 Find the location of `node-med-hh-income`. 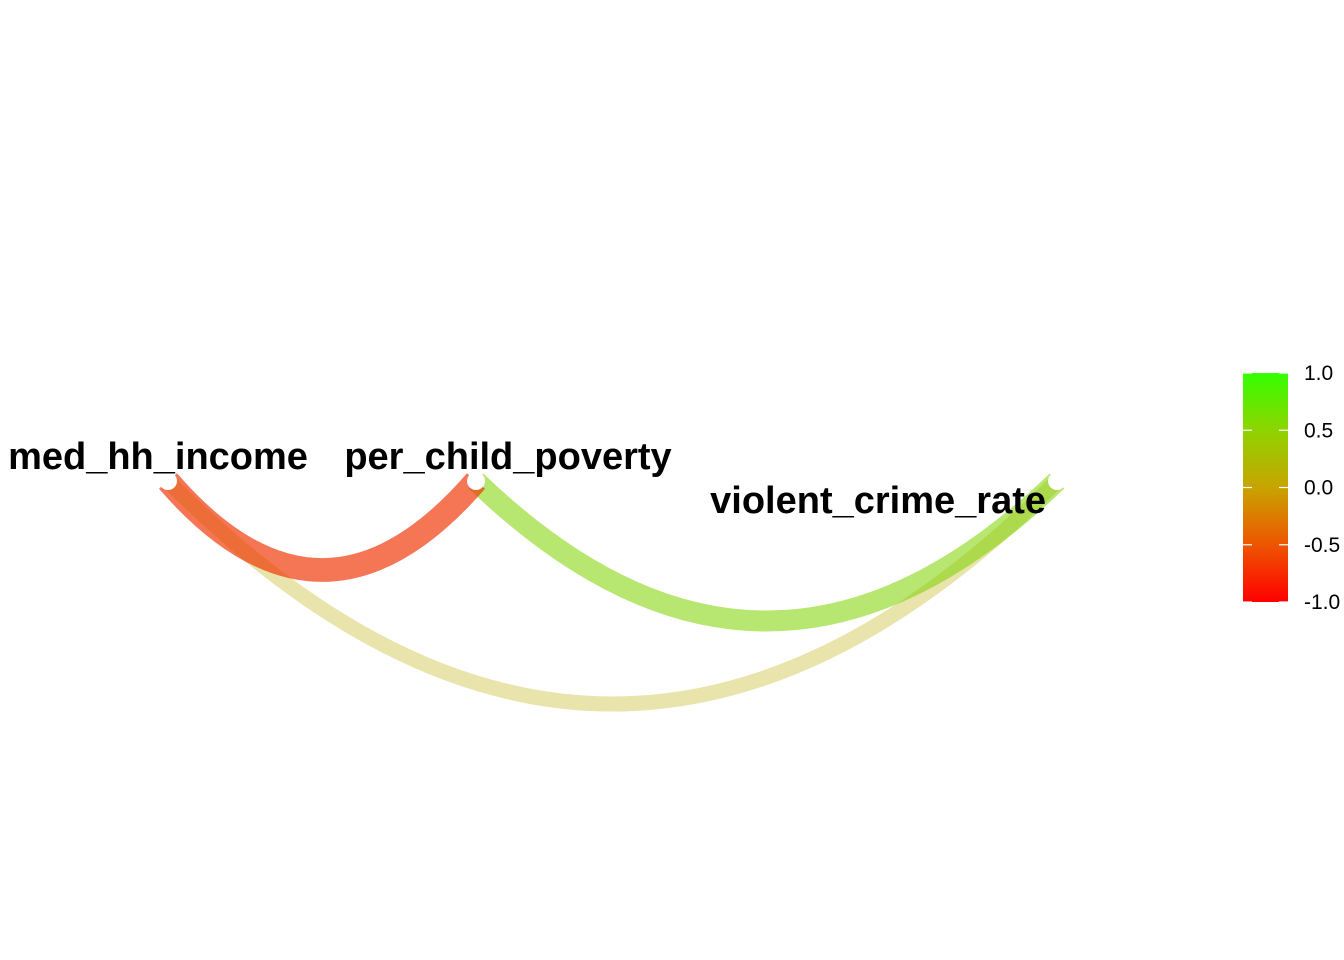

node-med-hh-income is located at coordinates (168, 481).